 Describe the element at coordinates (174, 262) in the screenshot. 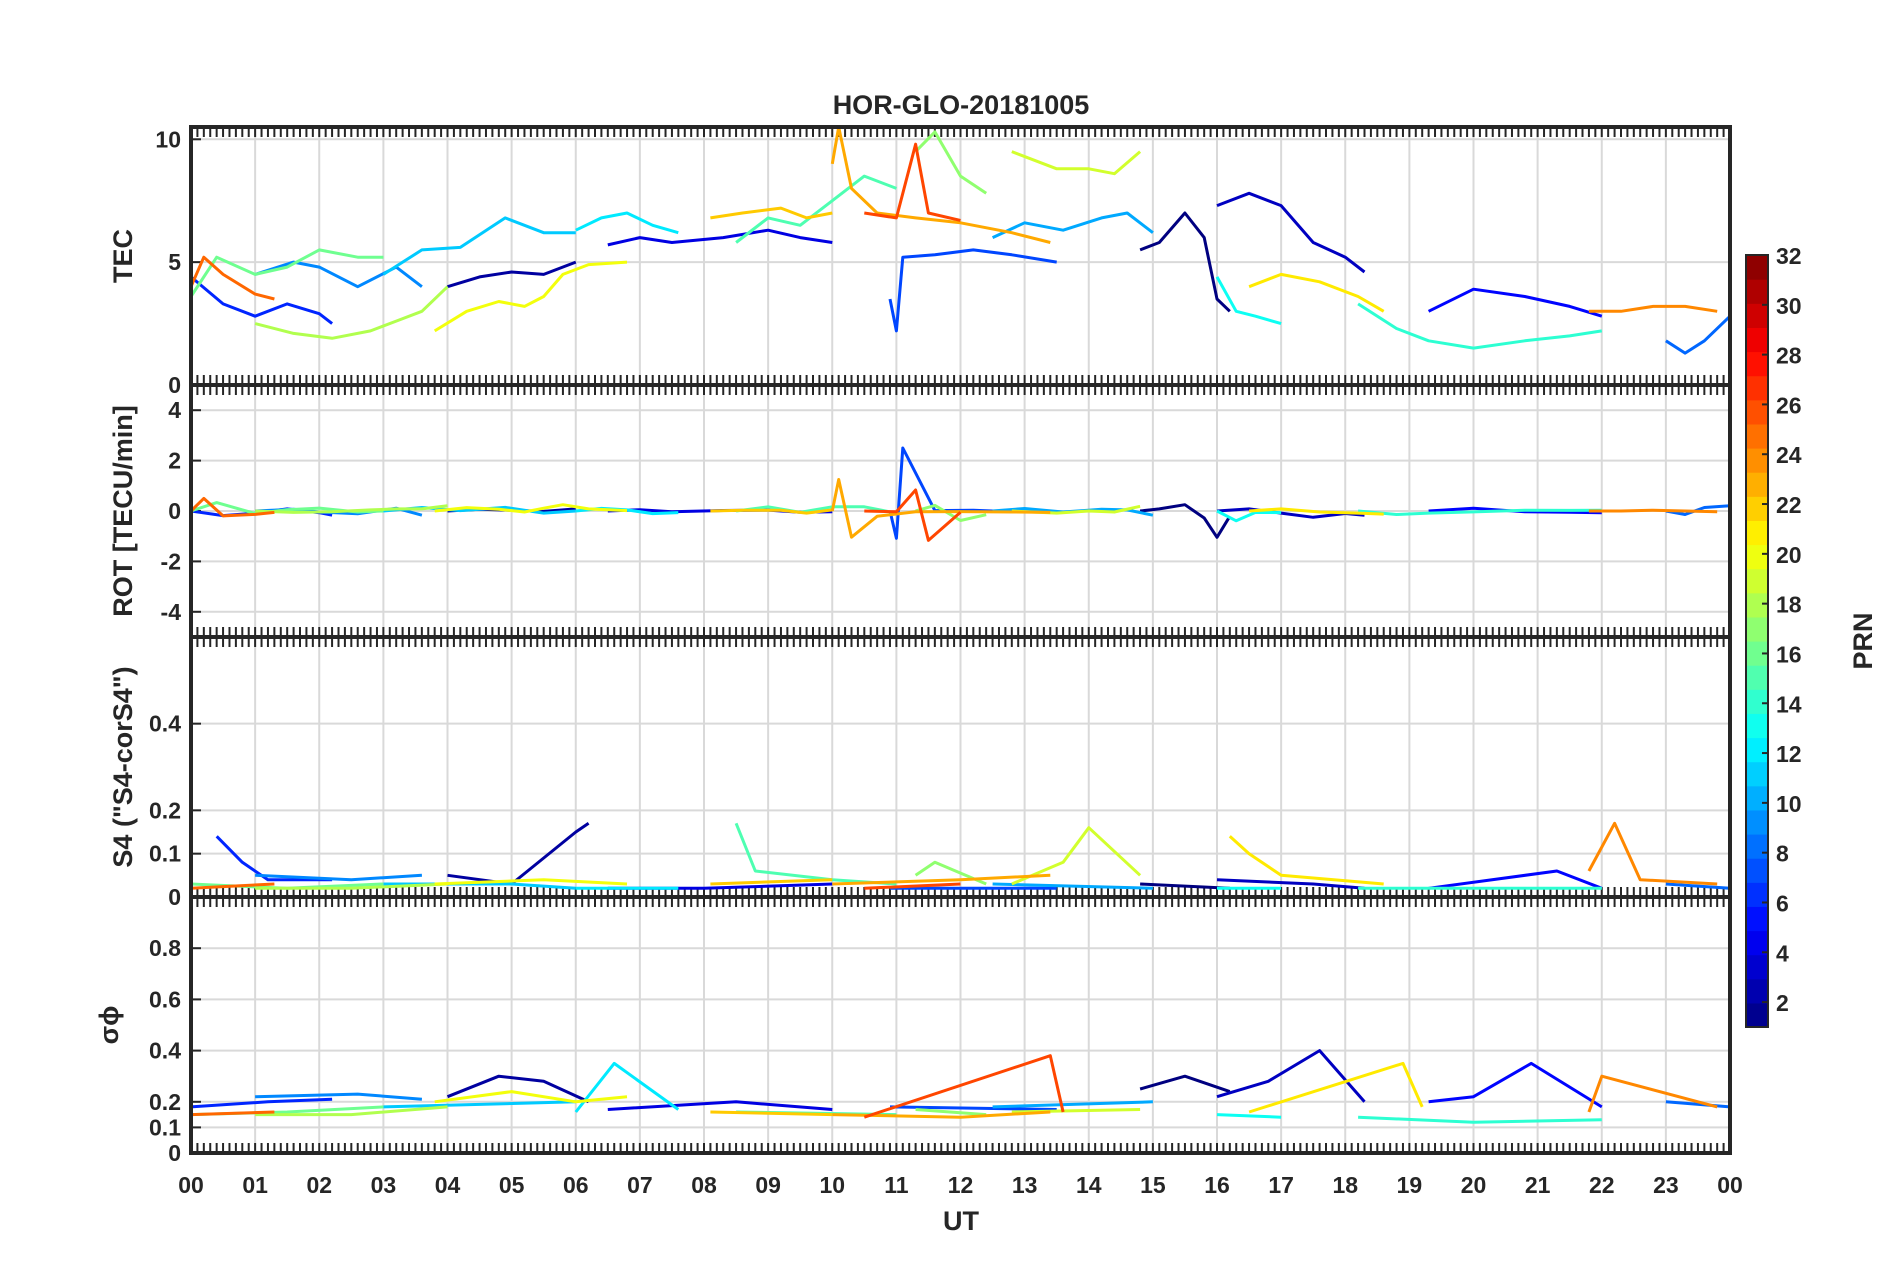

I see `y-tick-label: 5` at that location.